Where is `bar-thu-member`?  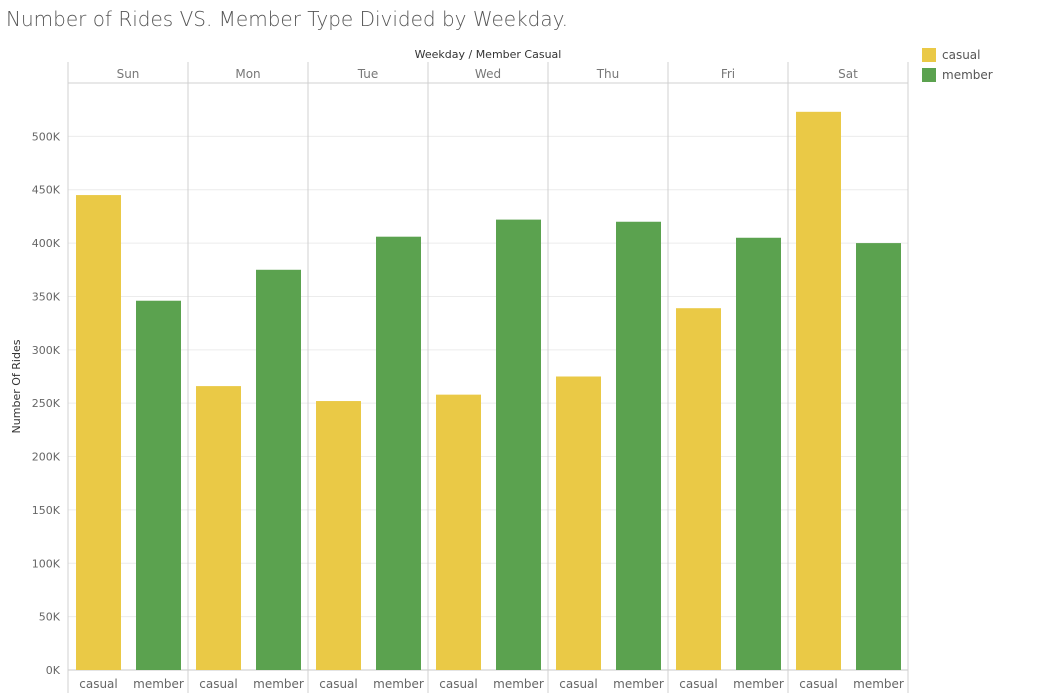
bar-thu-member is located at coordinates (638, 445).